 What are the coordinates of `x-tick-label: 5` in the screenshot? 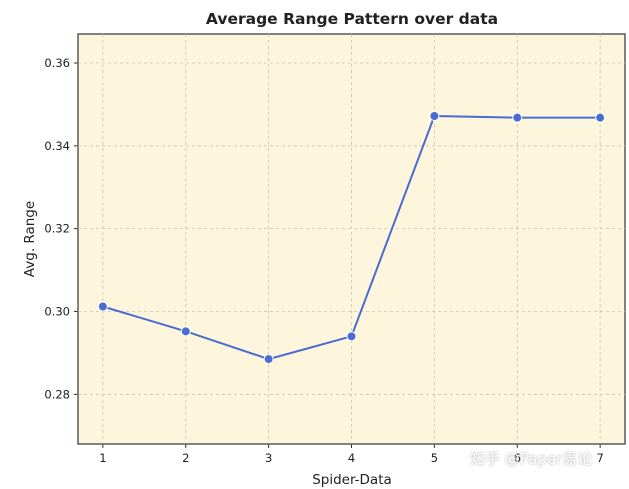 It's located at (434, 458).